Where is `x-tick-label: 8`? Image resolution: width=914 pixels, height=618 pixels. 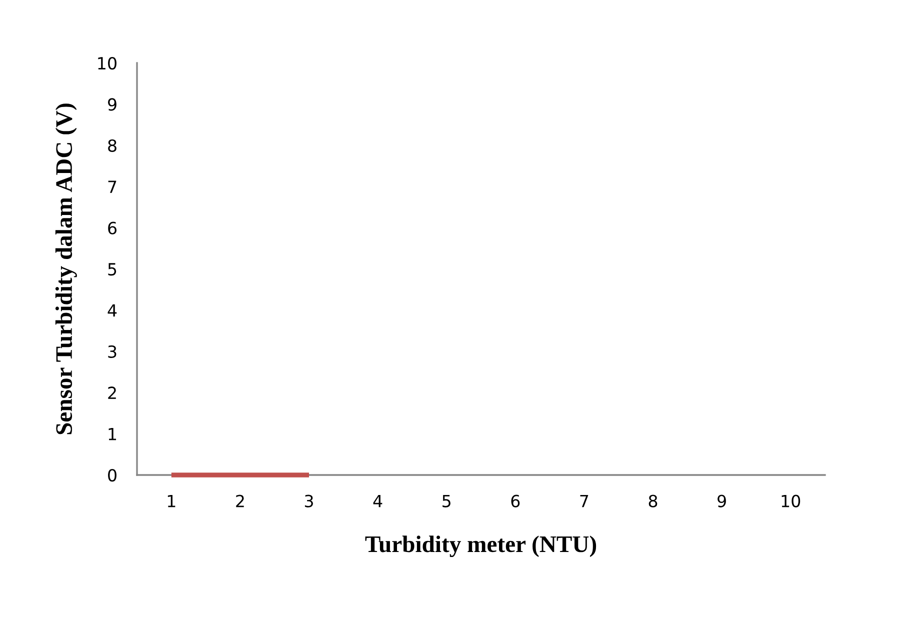
x-tick-label: 8 is located at coordinates (653, 501).